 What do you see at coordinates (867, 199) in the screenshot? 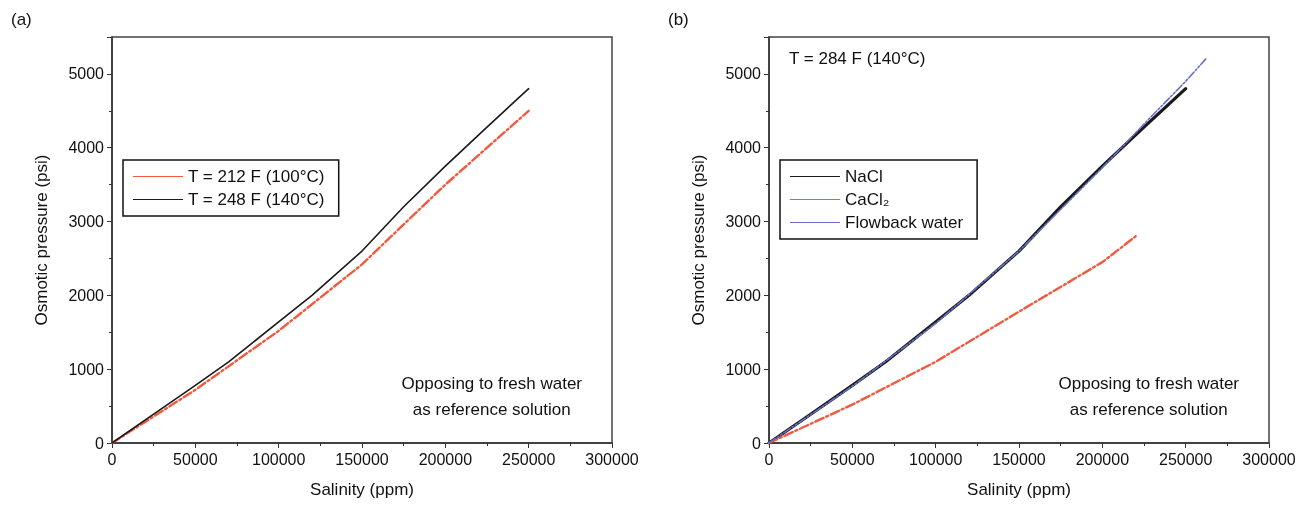
I see `legend-label: CaCl₂` at bounding box center [867, 199].